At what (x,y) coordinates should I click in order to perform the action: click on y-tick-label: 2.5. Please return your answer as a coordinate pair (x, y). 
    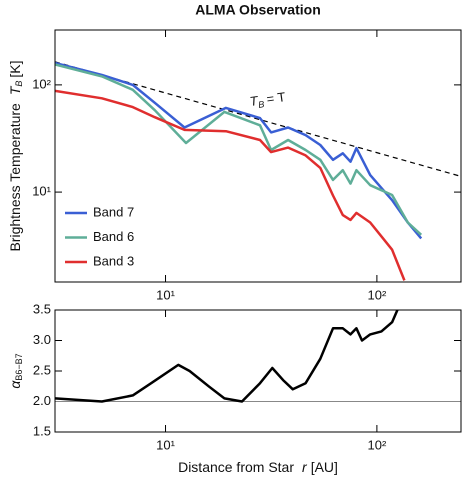
    Looking at the image, I should click on (42, 369).